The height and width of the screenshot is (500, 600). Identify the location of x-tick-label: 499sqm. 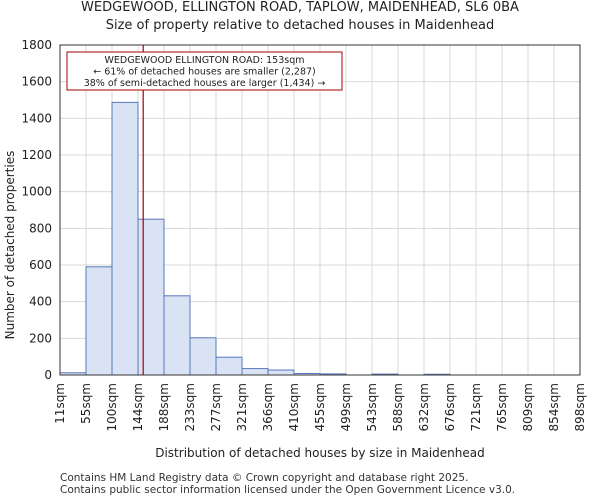
(346, 407).